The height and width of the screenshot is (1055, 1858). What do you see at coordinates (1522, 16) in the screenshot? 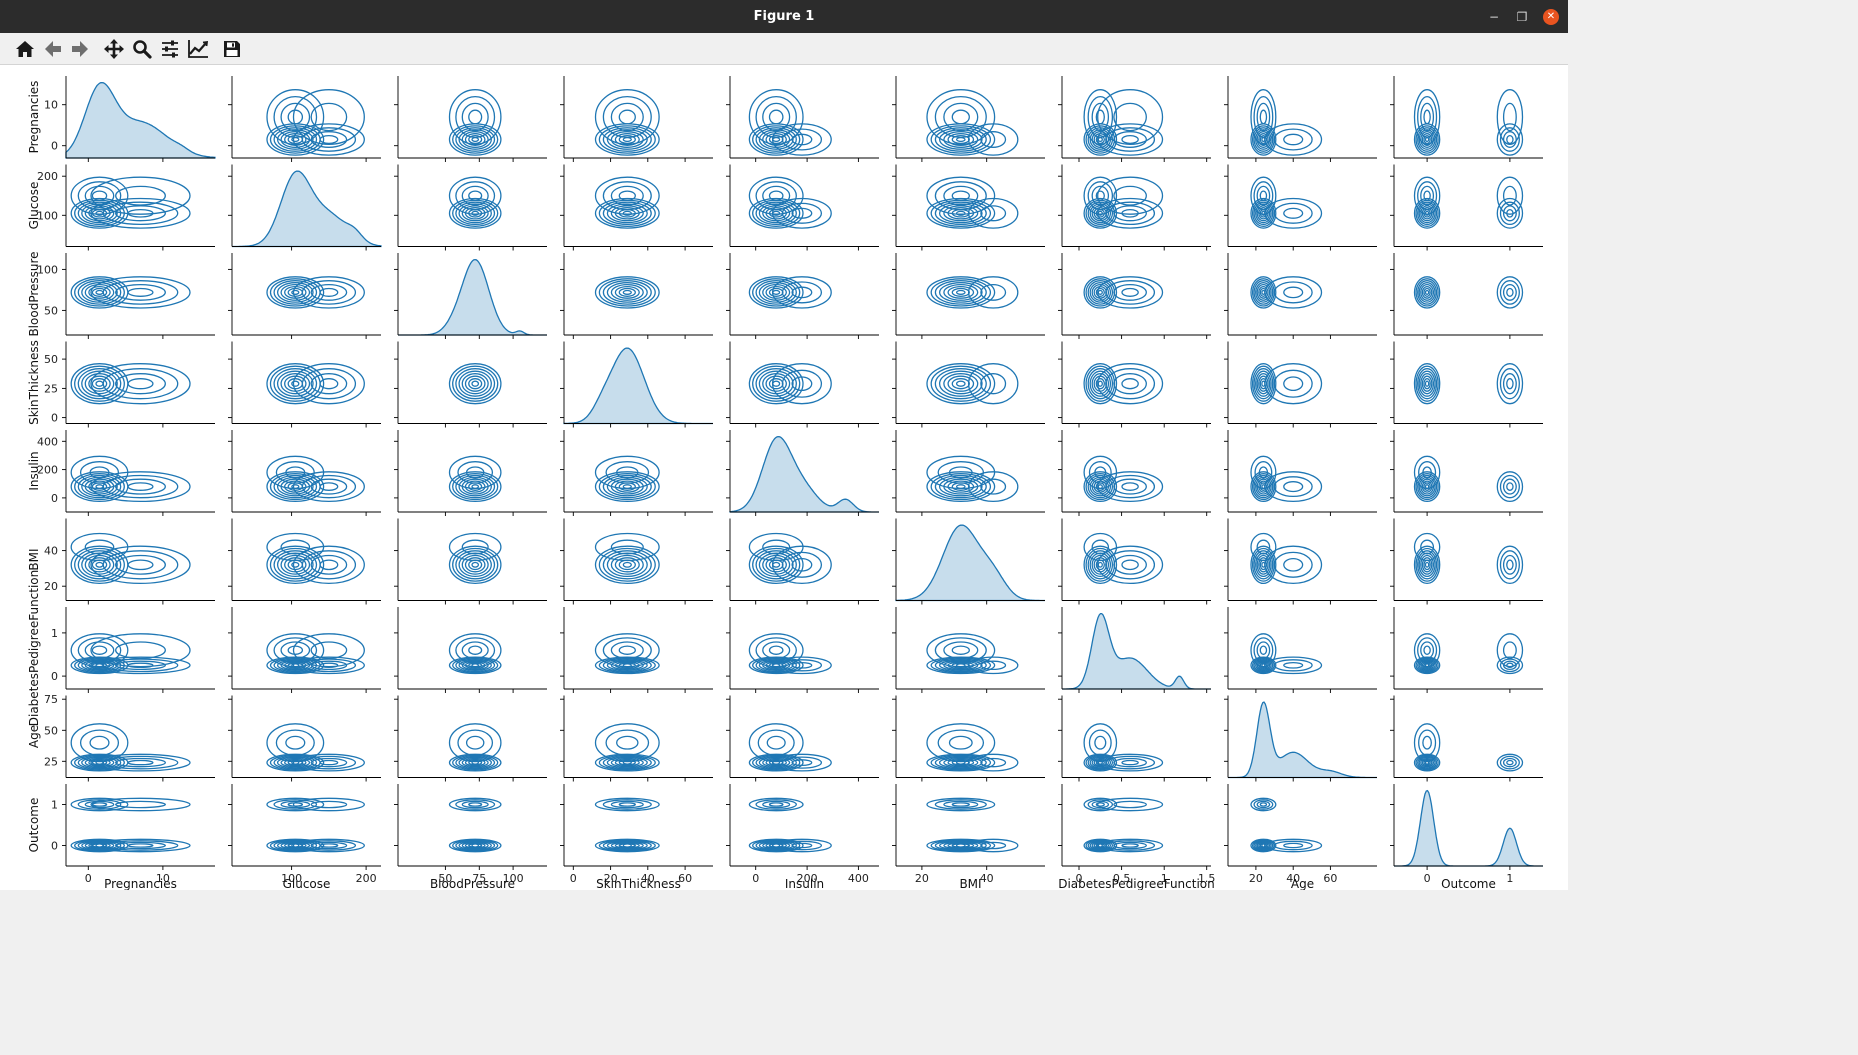
I see `restore-button: ❐` at bounding box center [1522, 16].